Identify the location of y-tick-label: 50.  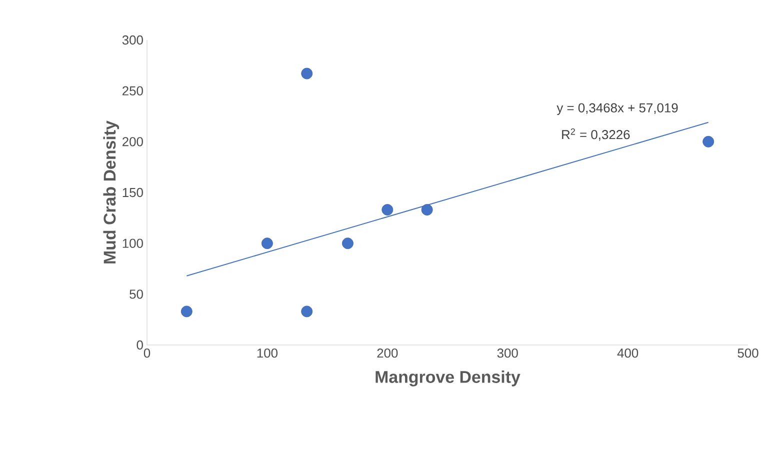
(136, 294).